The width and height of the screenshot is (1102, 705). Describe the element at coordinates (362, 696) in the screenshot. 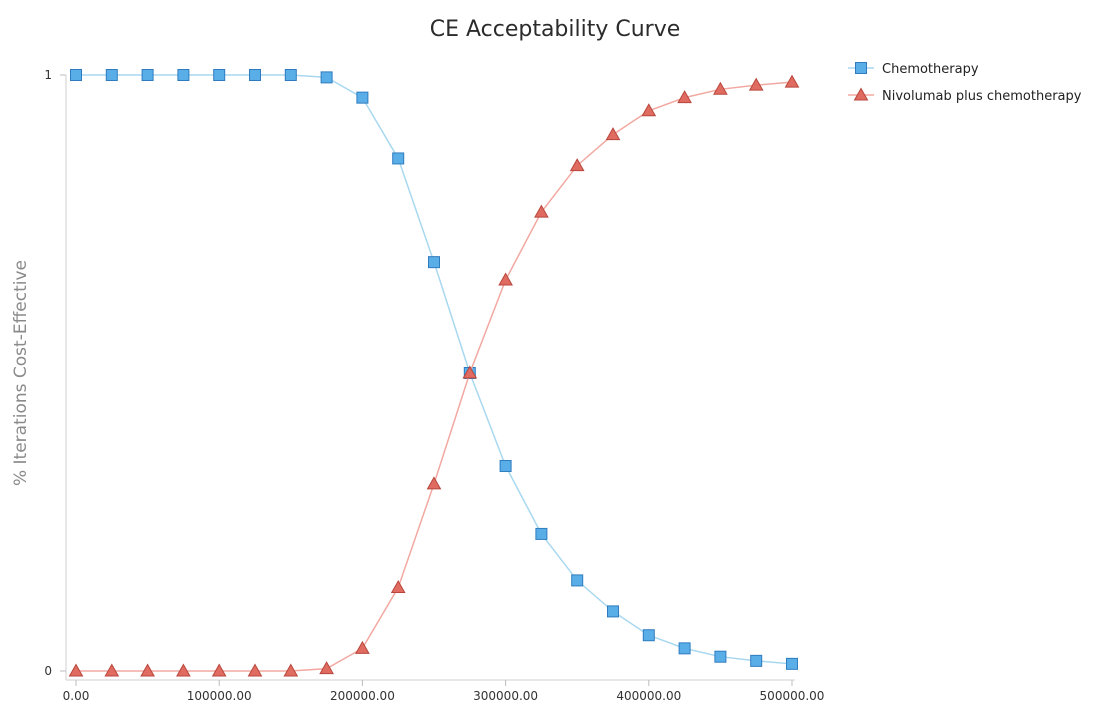

I see `x-tick-label: 200000.00` at that location.